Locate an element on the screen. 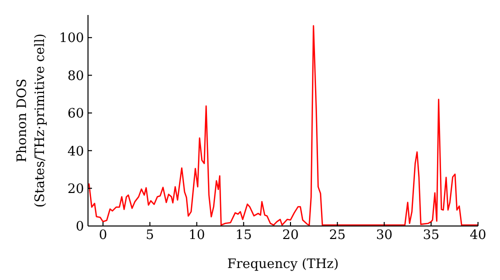 Image resolution: width=500 pixels, height=280 pixels. x-tick-label: 40 is located at coordinates (478, 236).